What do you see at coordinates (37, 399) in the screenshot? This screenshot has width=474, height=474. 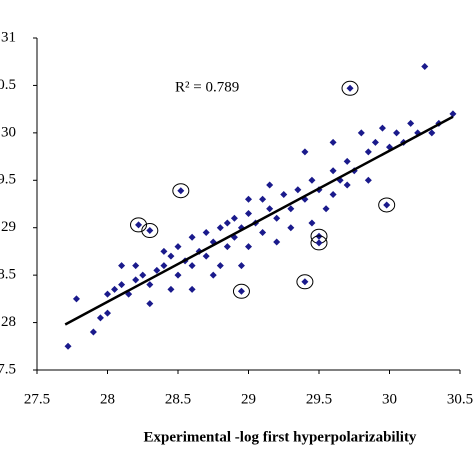 I see `x-tick-label: 27.5` at bounding box center [37, 399].